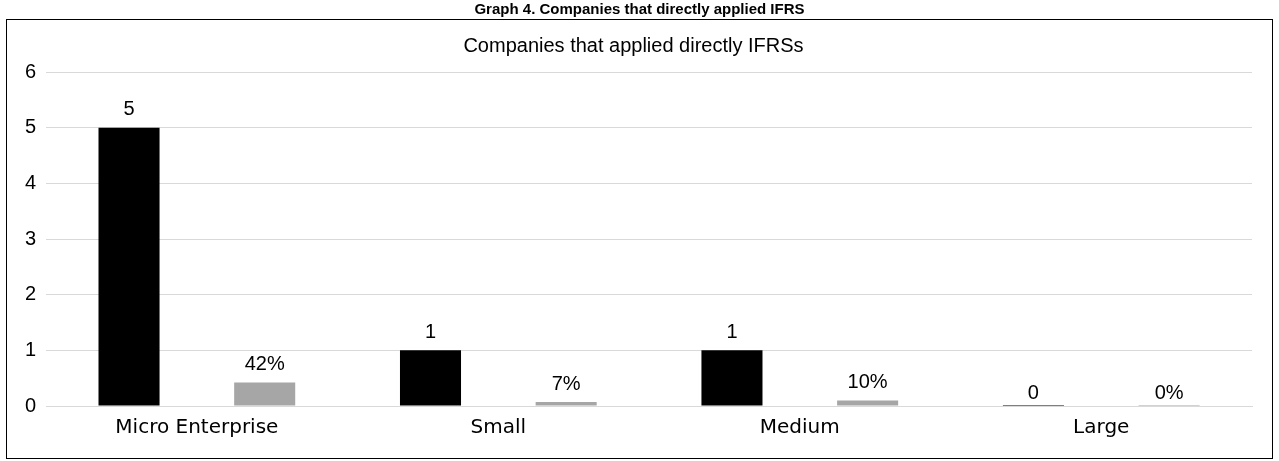  I want to click on y-tick-label: 6, so click(31, 70).